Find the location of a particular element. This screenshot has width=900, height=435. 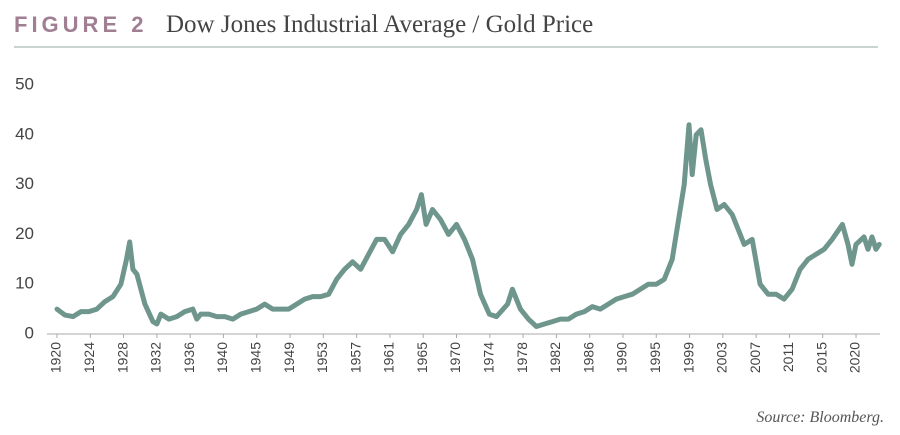

y-tick-label: 20 is located at coordinates (24, 233).